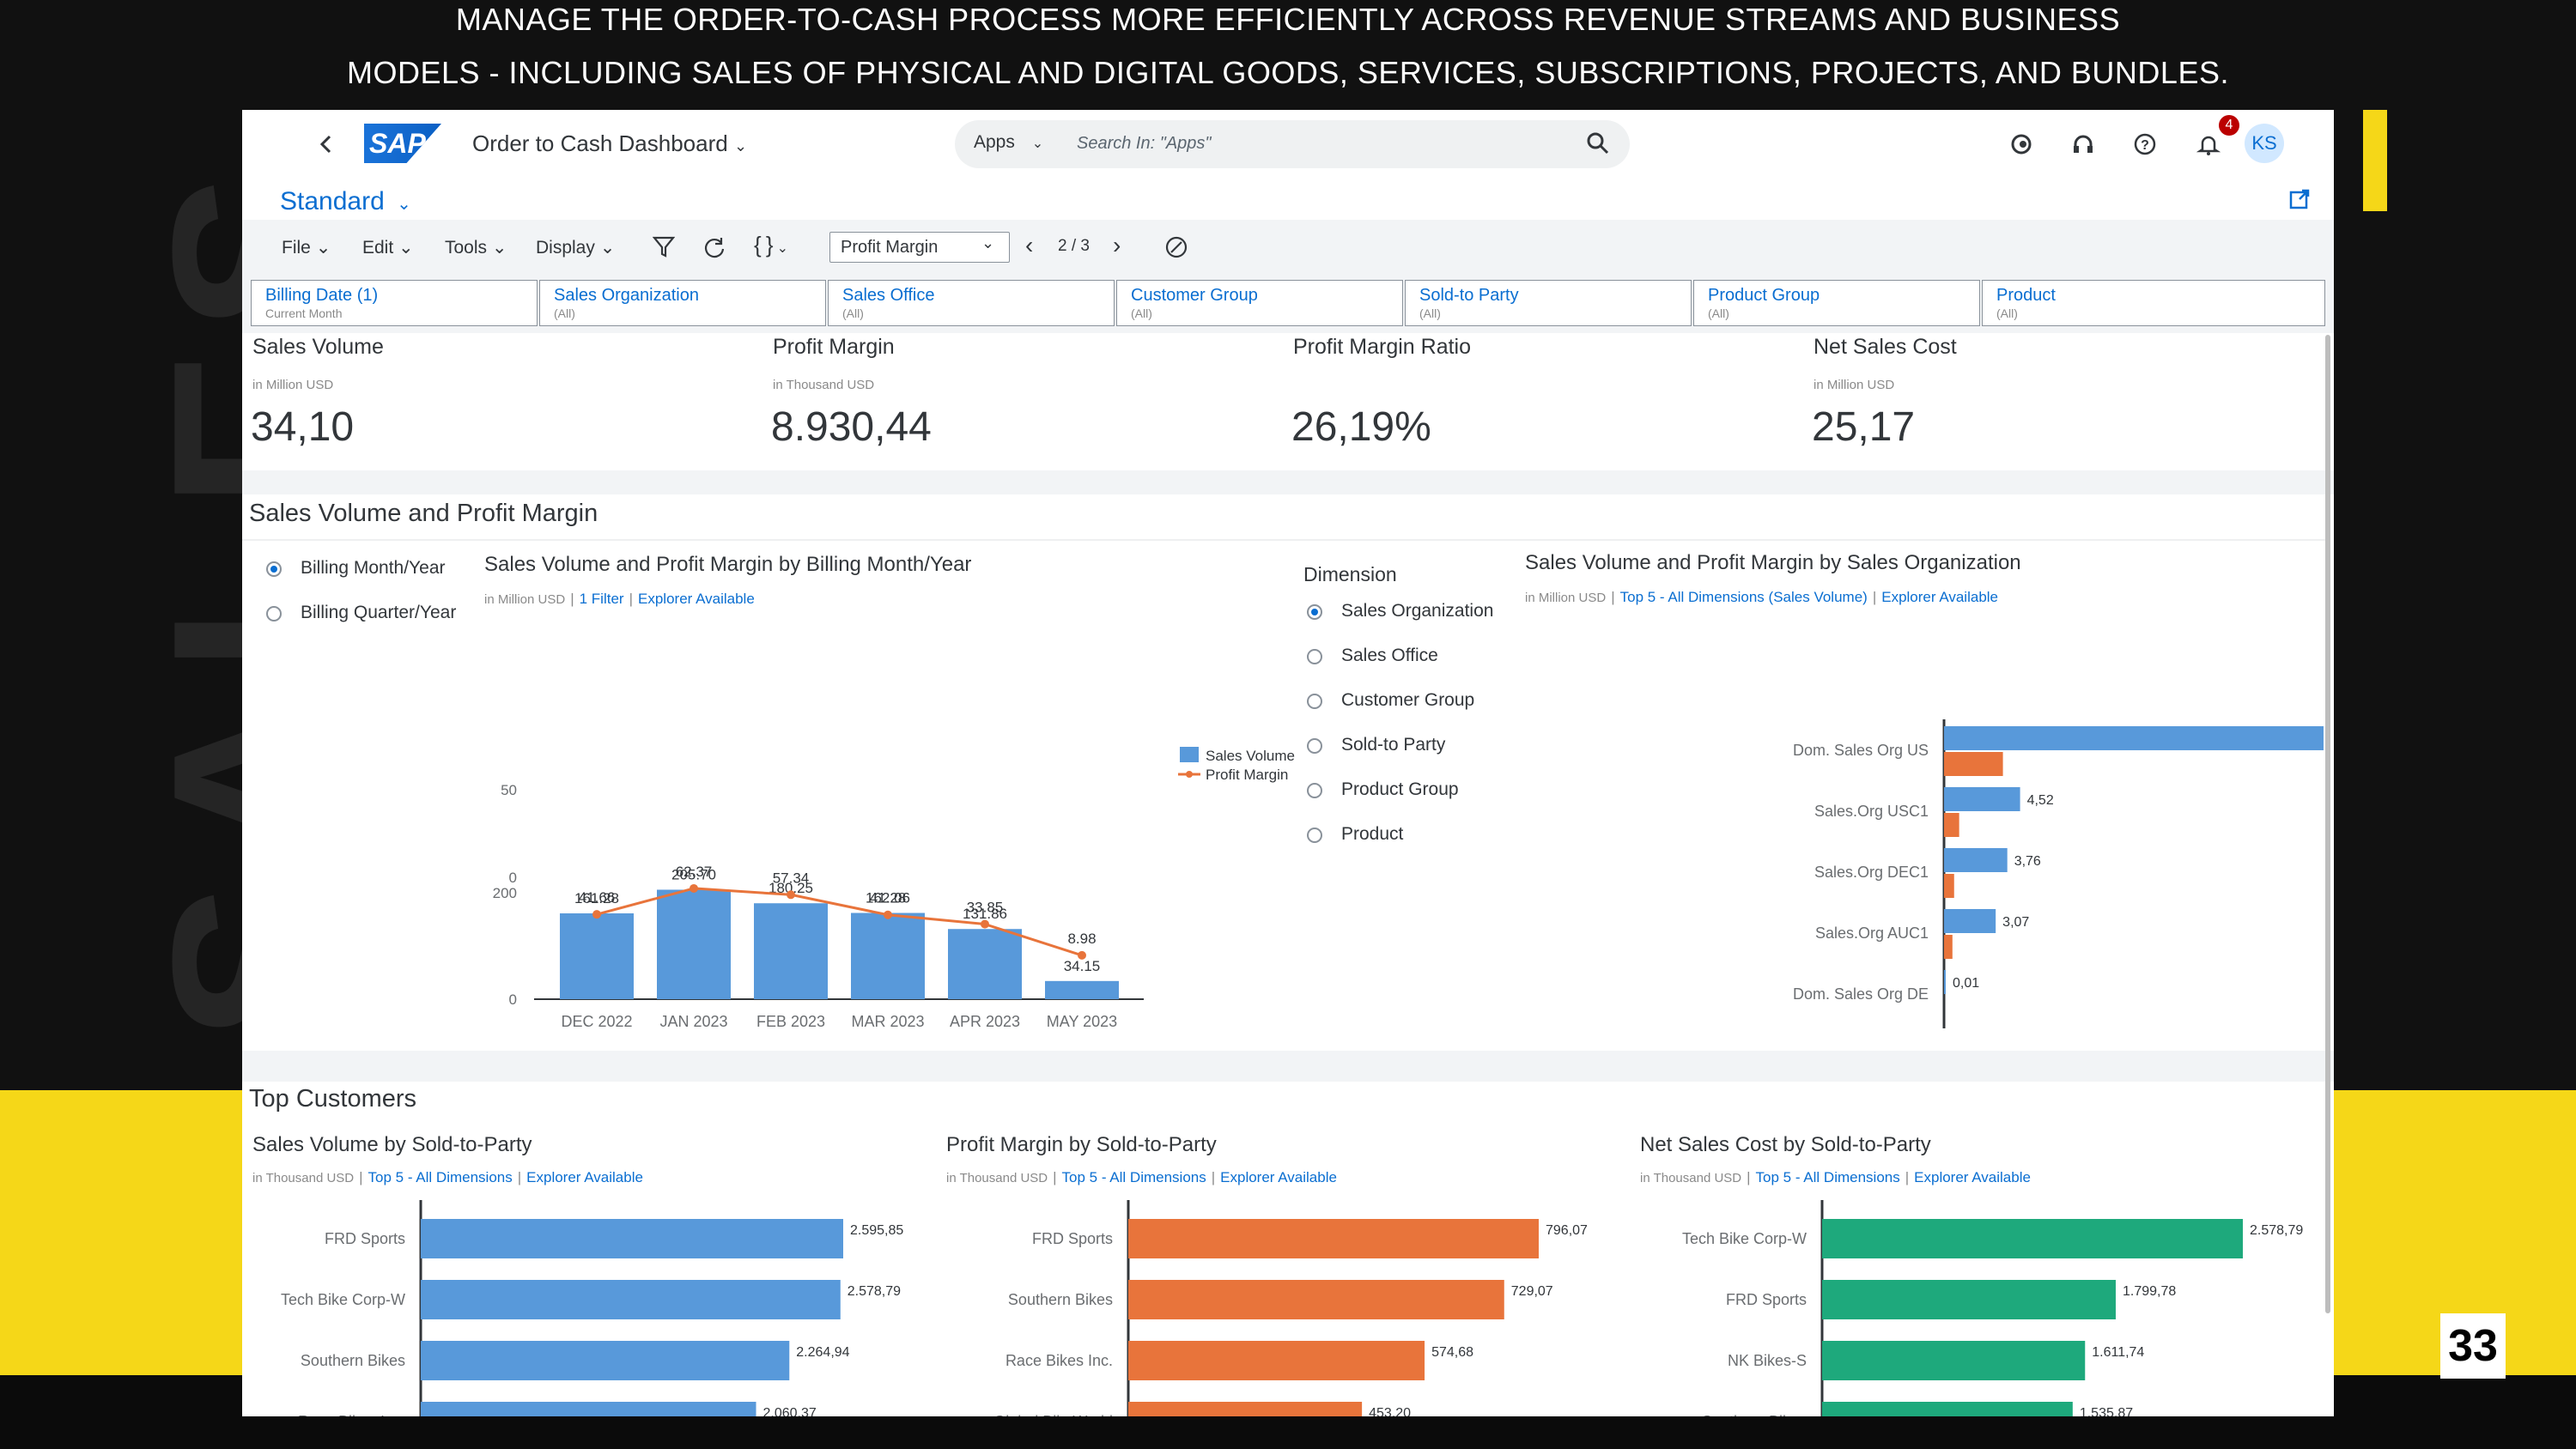 This screenshot has width=2576, height=1449. What do you see at coordinates (1117, 245) in the screenshot?
I see `next-page-icon: ›` at bounding box center [1117, 245].